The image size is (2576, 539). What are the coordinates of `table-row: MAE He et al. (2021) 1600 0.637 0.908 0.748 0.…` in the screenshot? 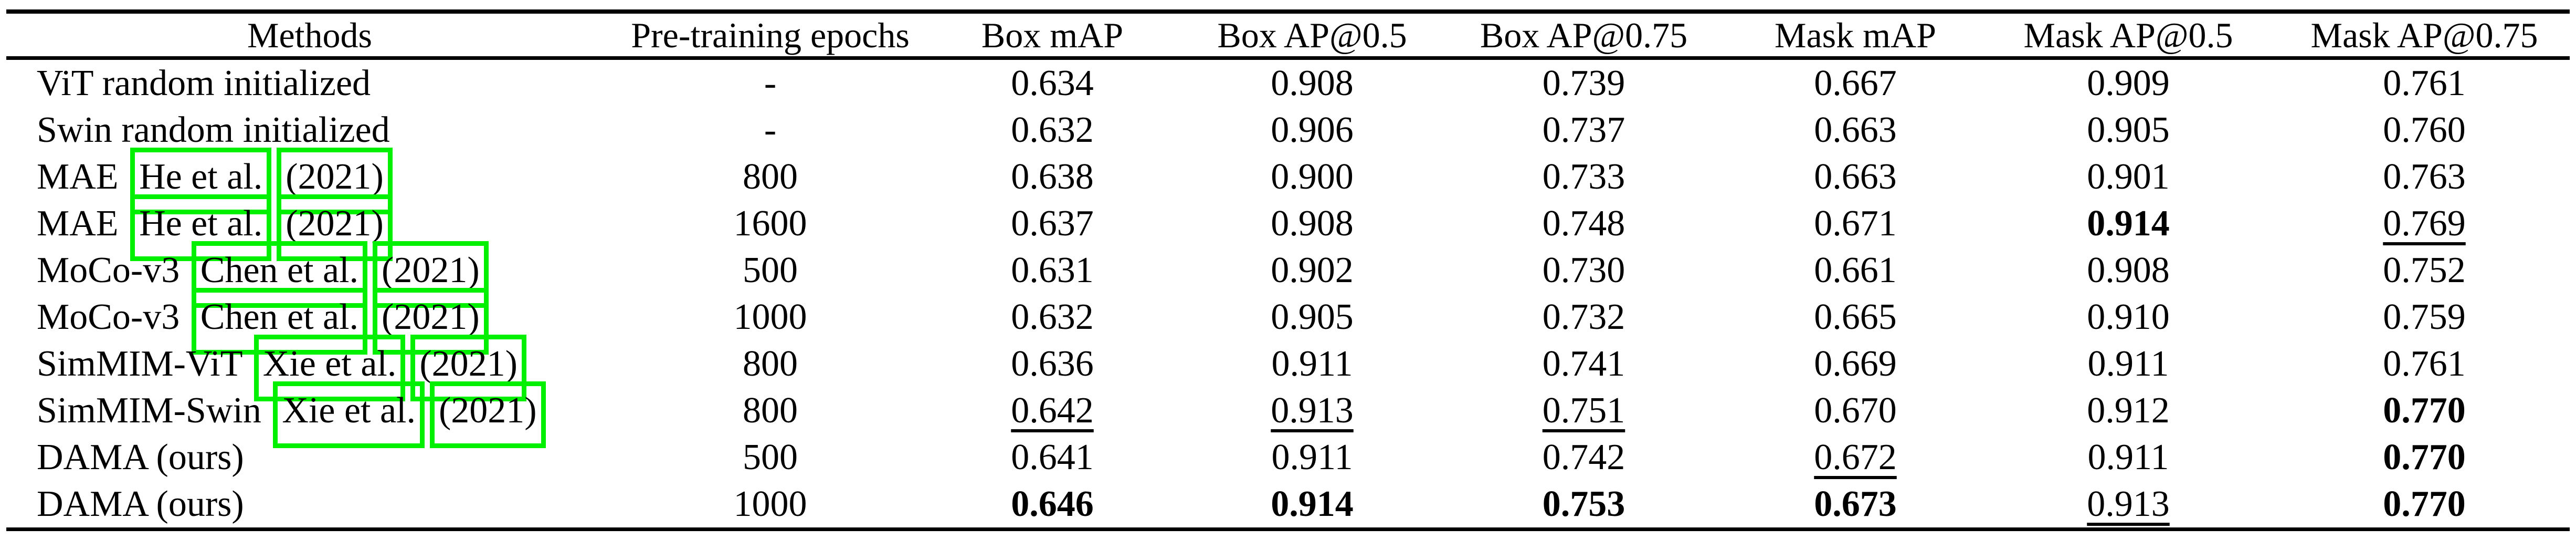 It's located at (1288, 228).